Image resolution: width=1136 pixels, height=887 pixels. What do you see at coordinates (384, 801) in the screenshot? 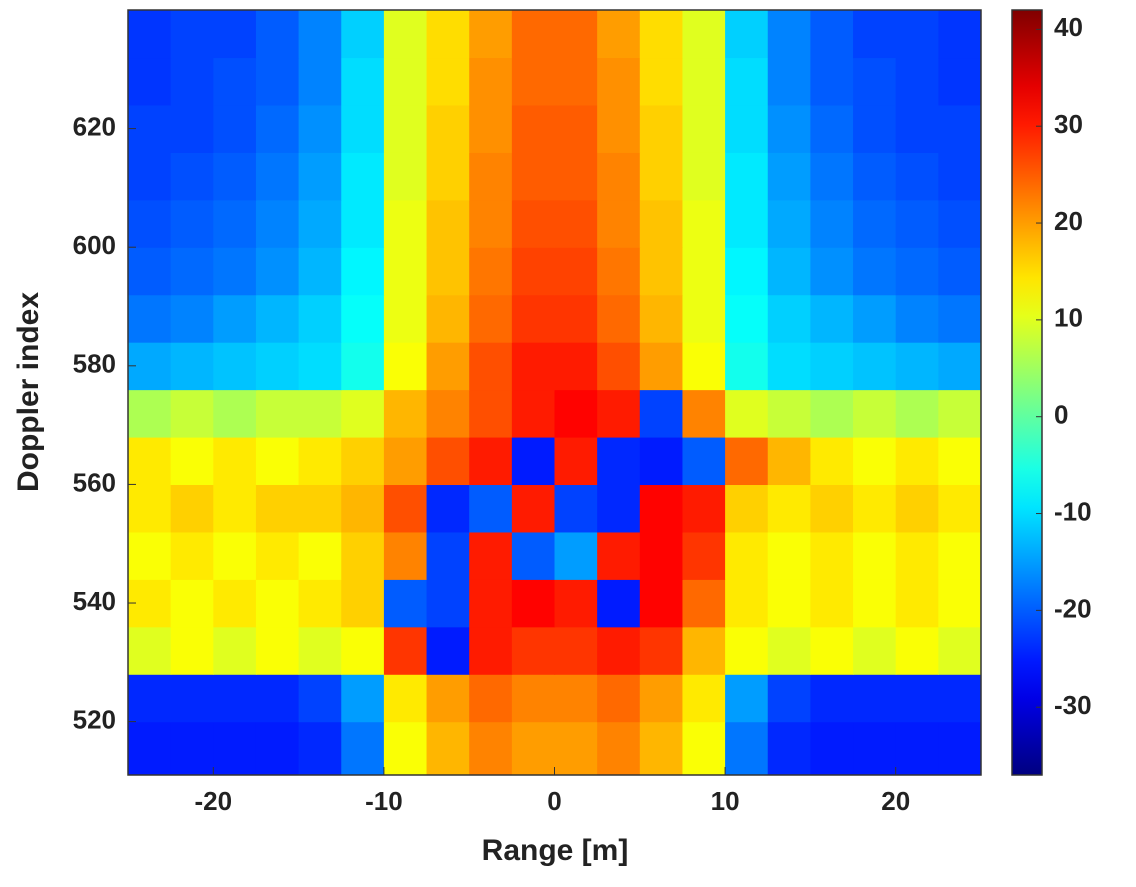
I see `x-tick-label: -10` at bounding box center [384, 801].